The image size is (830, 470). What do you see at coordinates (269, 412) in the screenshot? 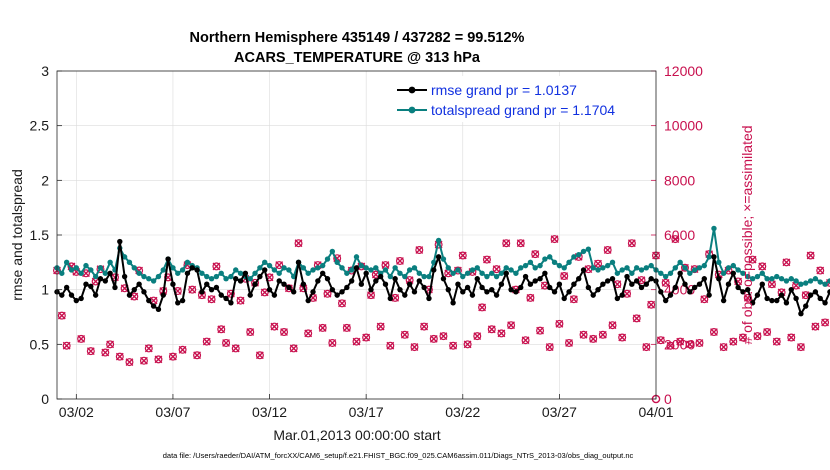
I see `x-tick-label: 03/12` at bounding box center [269, 412].